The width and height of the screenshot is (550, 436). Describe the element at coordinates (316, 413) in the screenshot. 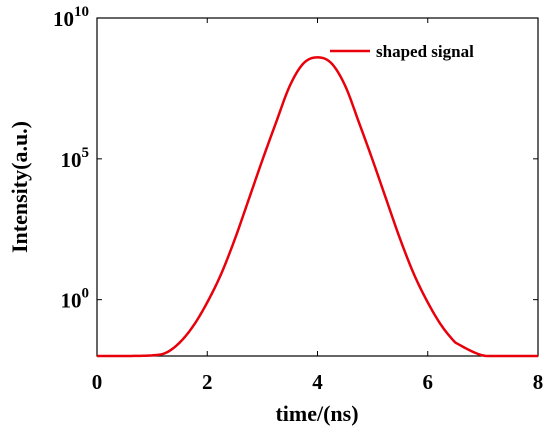

I see `x-axis-label: time/(ns)` at that location.